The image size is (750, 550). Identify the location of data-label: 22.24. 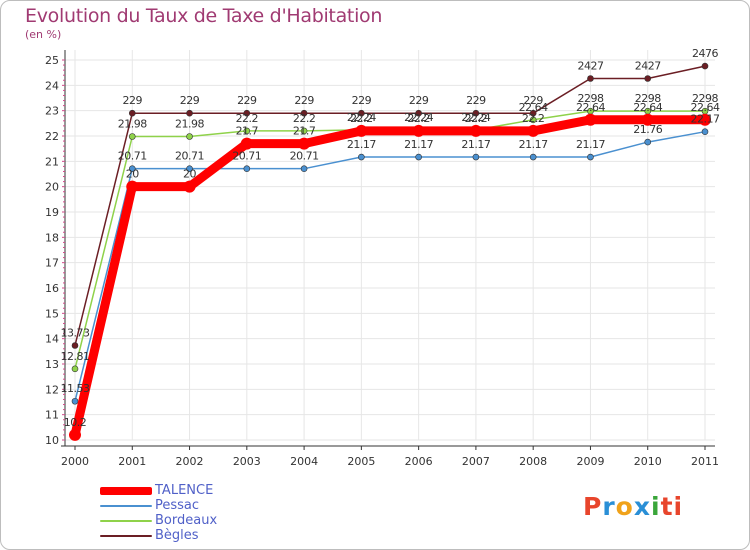
(475, 117).